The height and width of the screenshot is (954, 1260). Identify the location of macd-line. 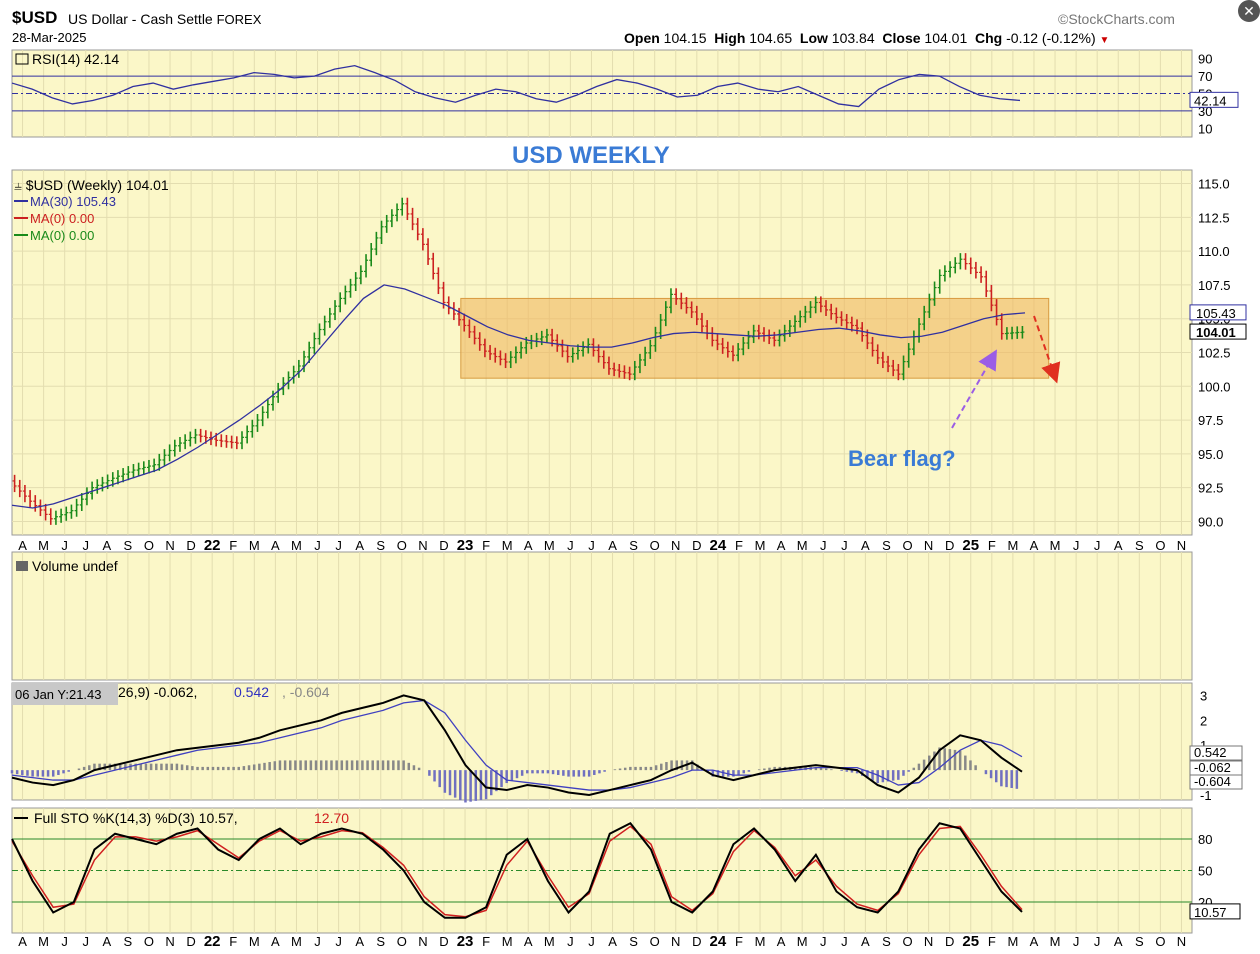
(517, 745).